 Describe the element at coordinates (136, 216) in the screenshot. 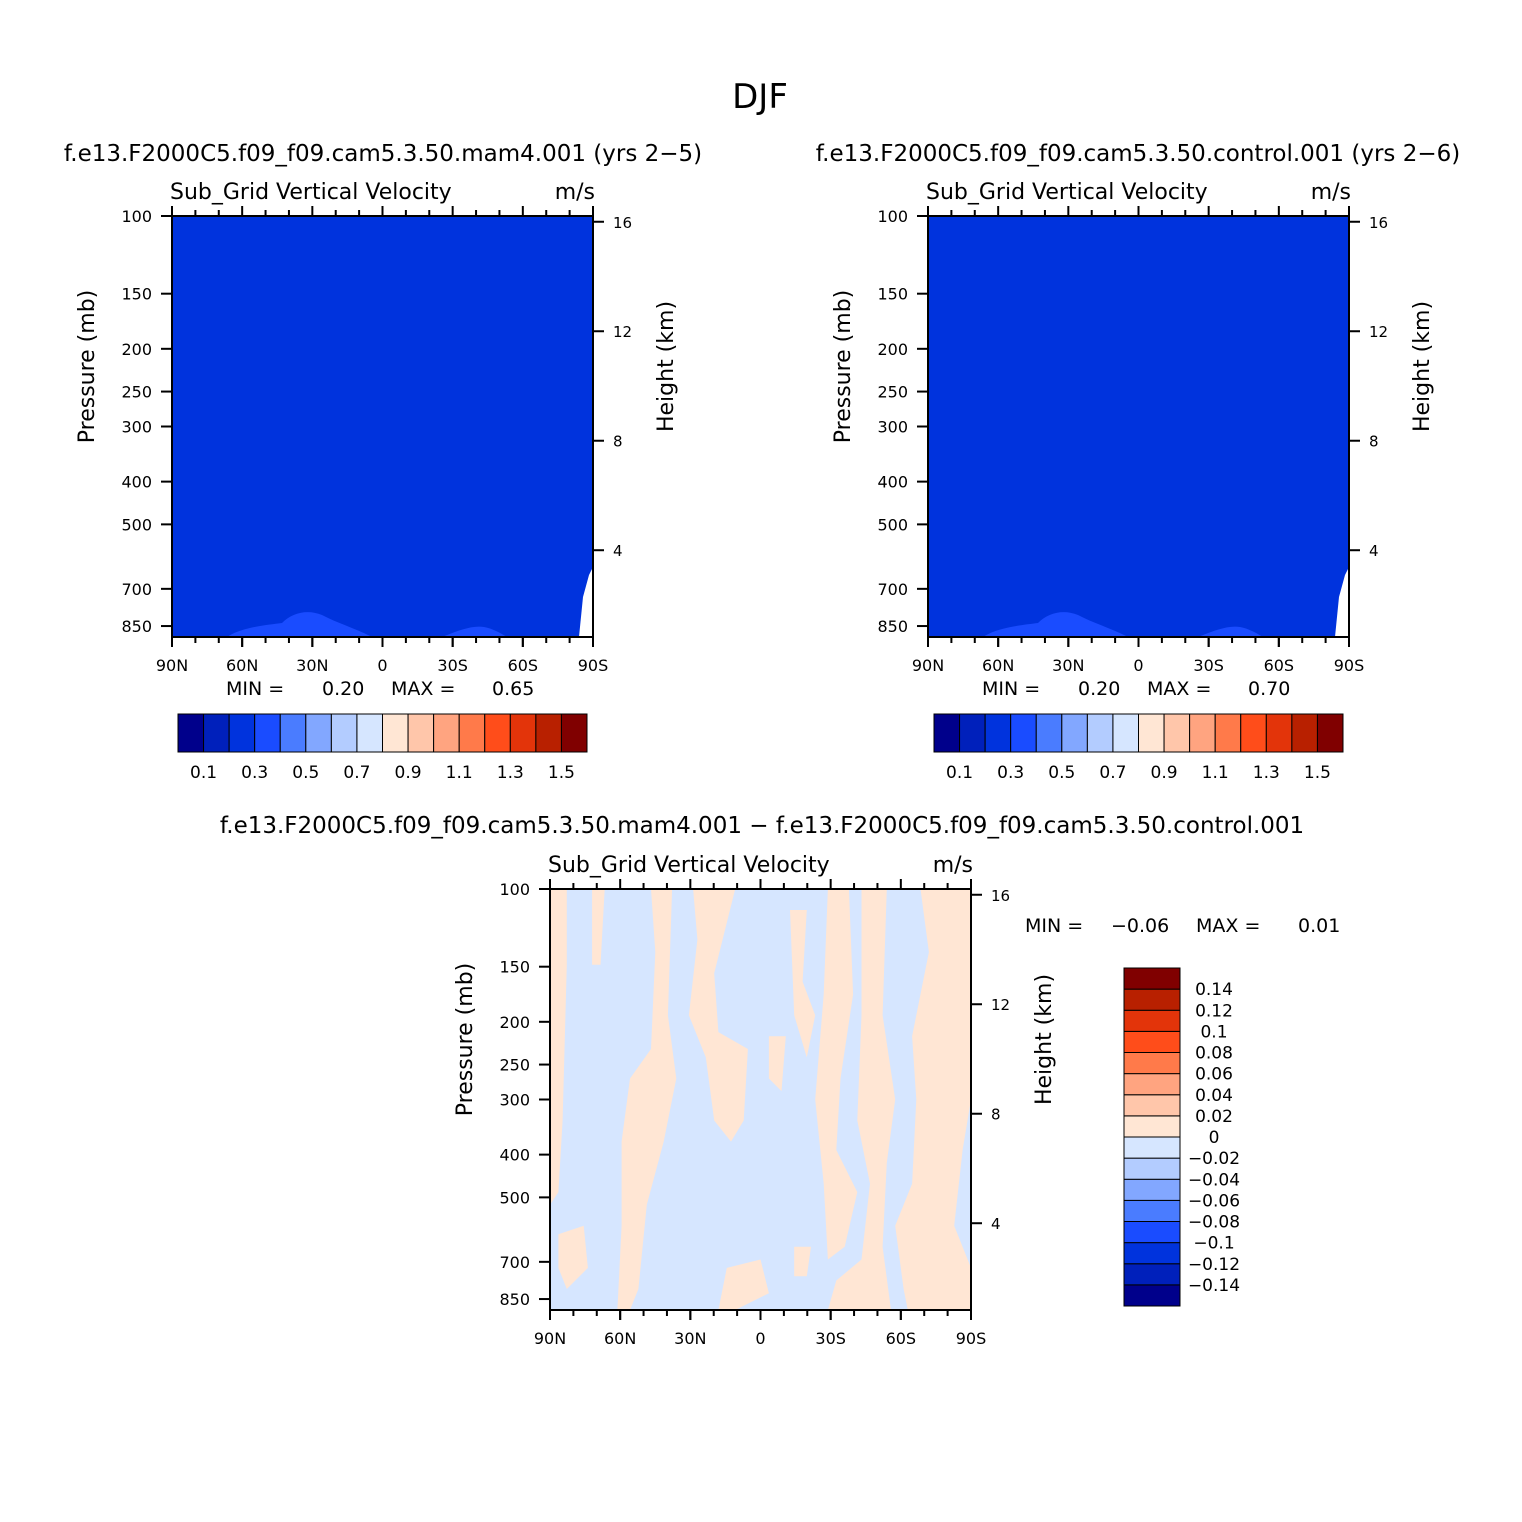

I see `panel1-pressure-tick-label: 100` at that location.